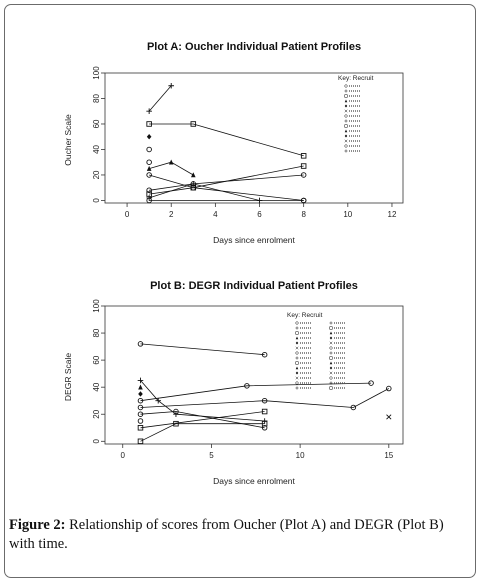  Describe the element at coordinates (96, 97) in the screenshot. I see `y-tick-label: 80` at that location.